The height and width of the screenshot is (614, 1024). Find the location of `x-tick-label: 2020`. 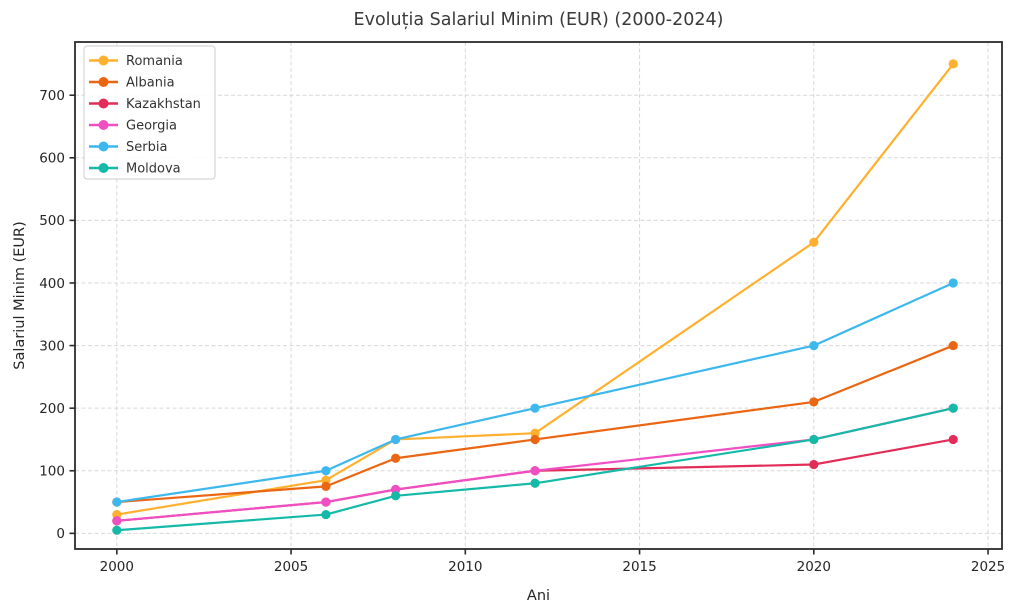

x-tick-label: 2020 is located at coordinates (814, 567).